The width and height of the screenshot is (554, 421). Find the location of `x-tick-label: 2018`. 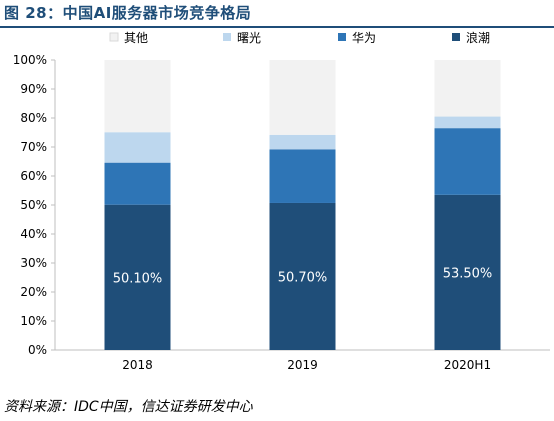

x-tick-label: 2018 is located at coordinates (137, 365).